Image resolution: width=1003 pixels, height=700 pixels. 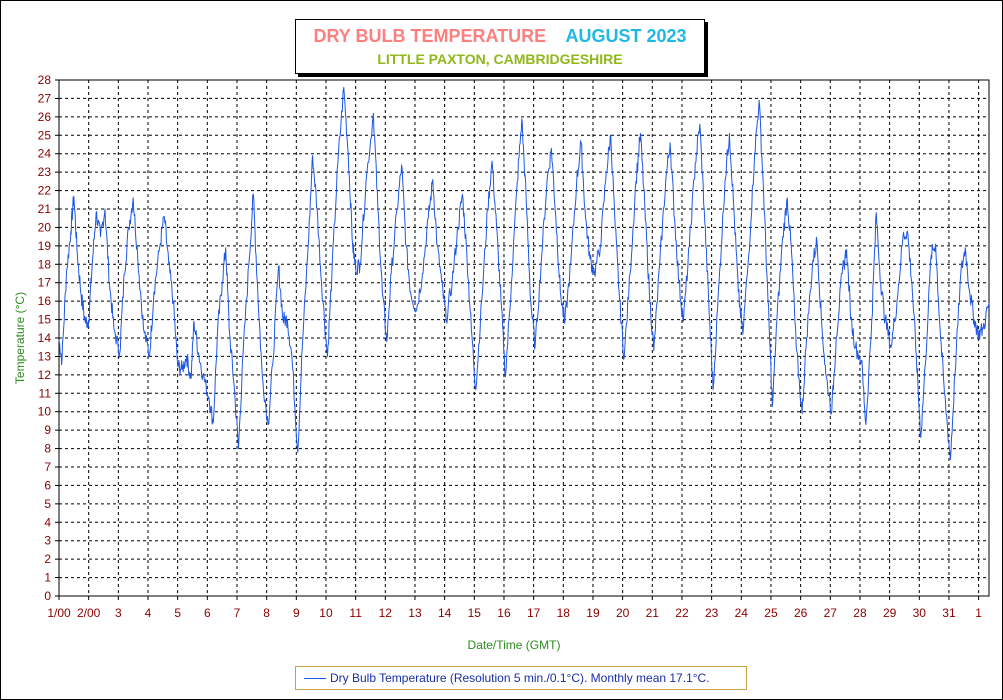 I want to click on y-tick-label: 7, so click(x=47, y=467).